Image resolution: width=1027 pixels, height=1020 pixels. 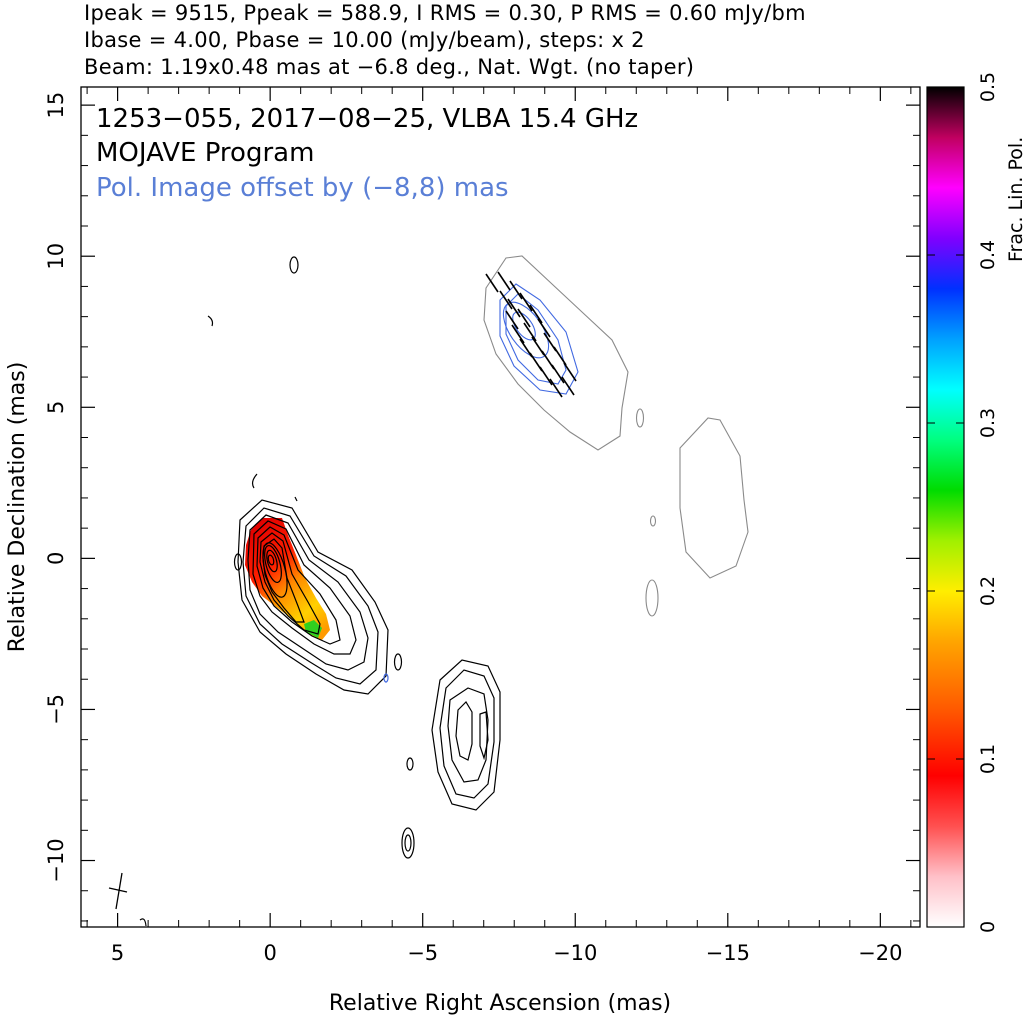 I want to click on x-tick-label: 5, so click(x=117, y=953).